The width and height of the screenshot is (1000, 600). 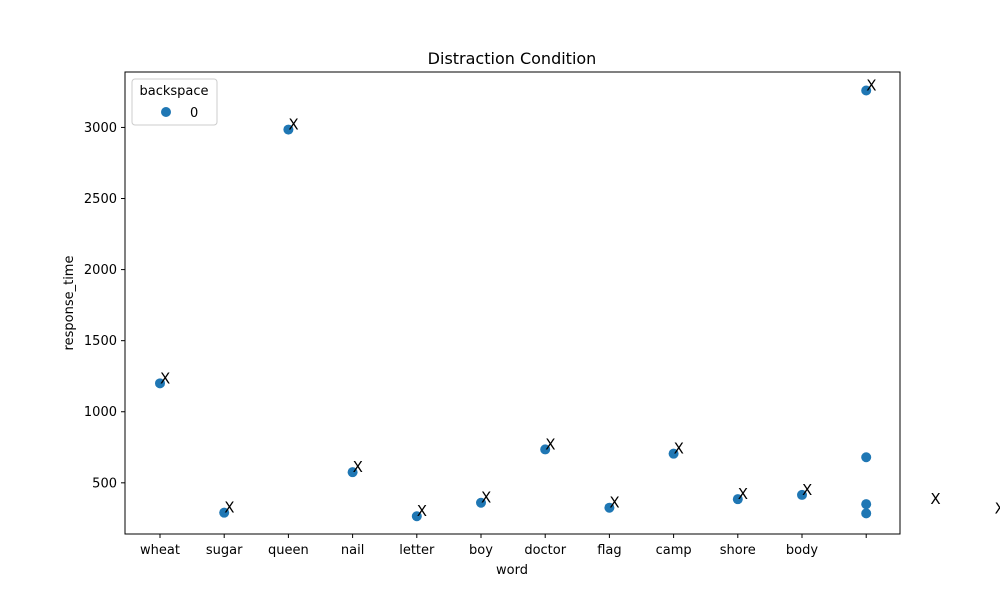 What do you see at coordinates (512, 58) in the screenshot?
I see `chart-title: Distraction Condition` at bounding box center [512, 58].